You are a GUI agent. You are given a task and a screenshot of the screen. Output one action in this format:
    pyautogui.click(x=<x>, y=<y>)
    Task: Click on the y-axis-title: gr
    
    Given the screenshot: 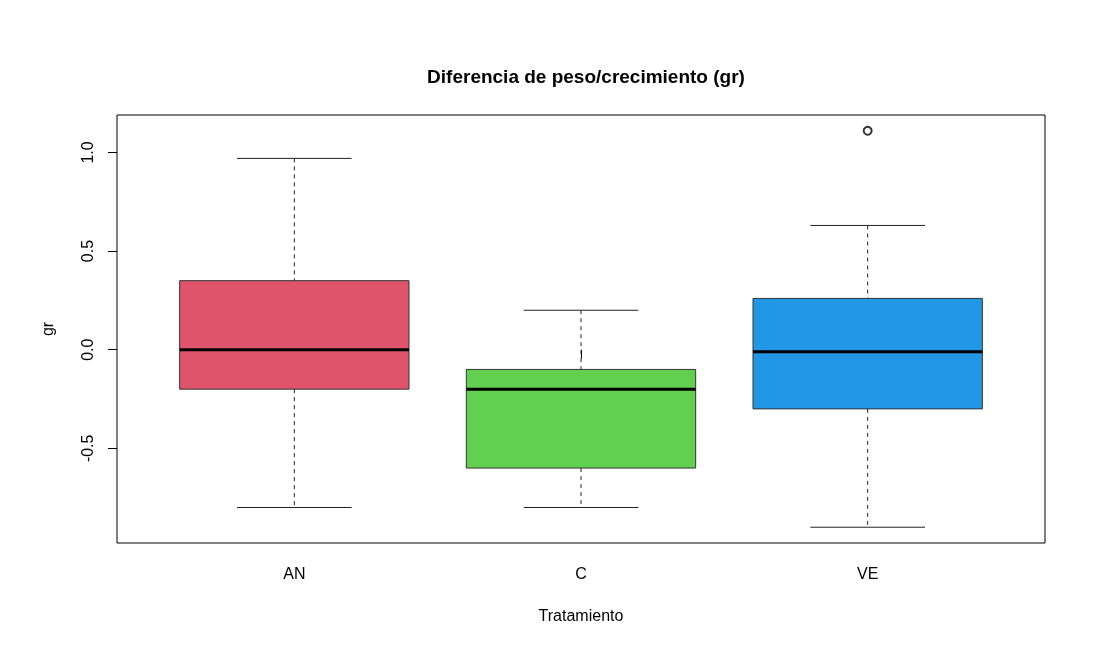 What is the action you would take?
    pyautogui.click(x=47, y=329)
    